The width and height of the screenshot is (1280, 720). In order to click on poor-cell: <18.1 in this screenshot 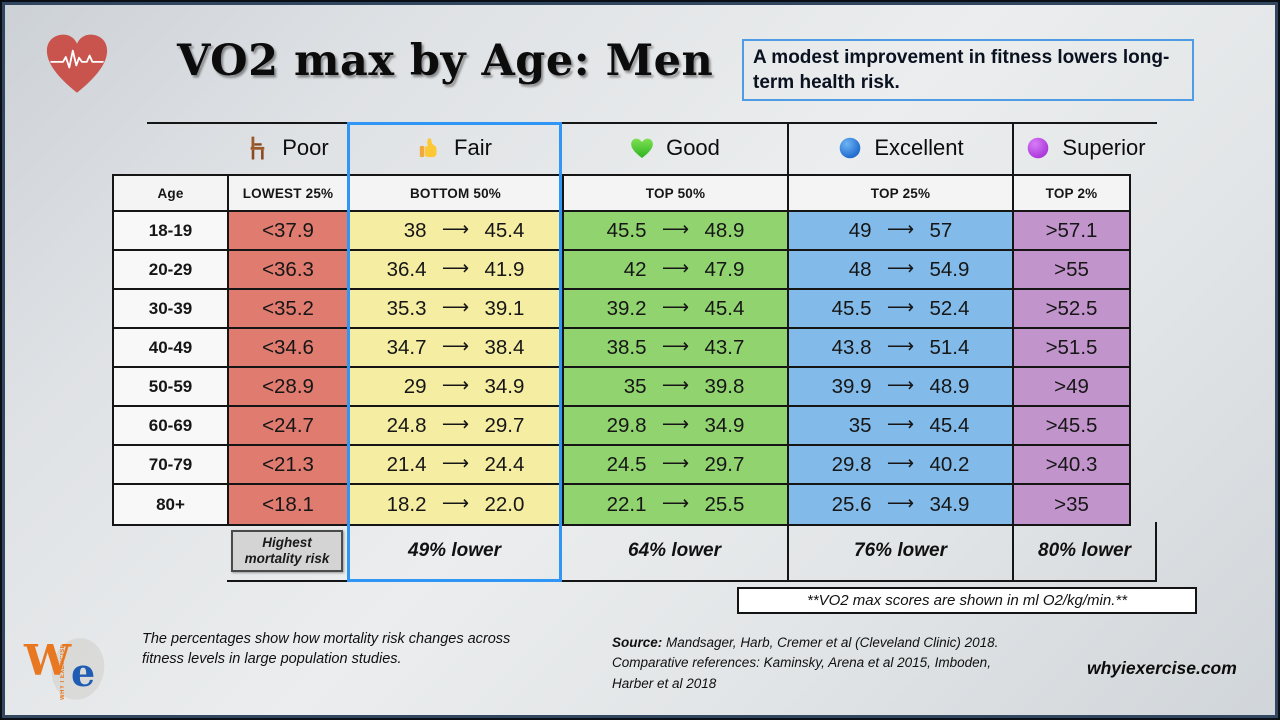, I will do `click(289, 504)`.